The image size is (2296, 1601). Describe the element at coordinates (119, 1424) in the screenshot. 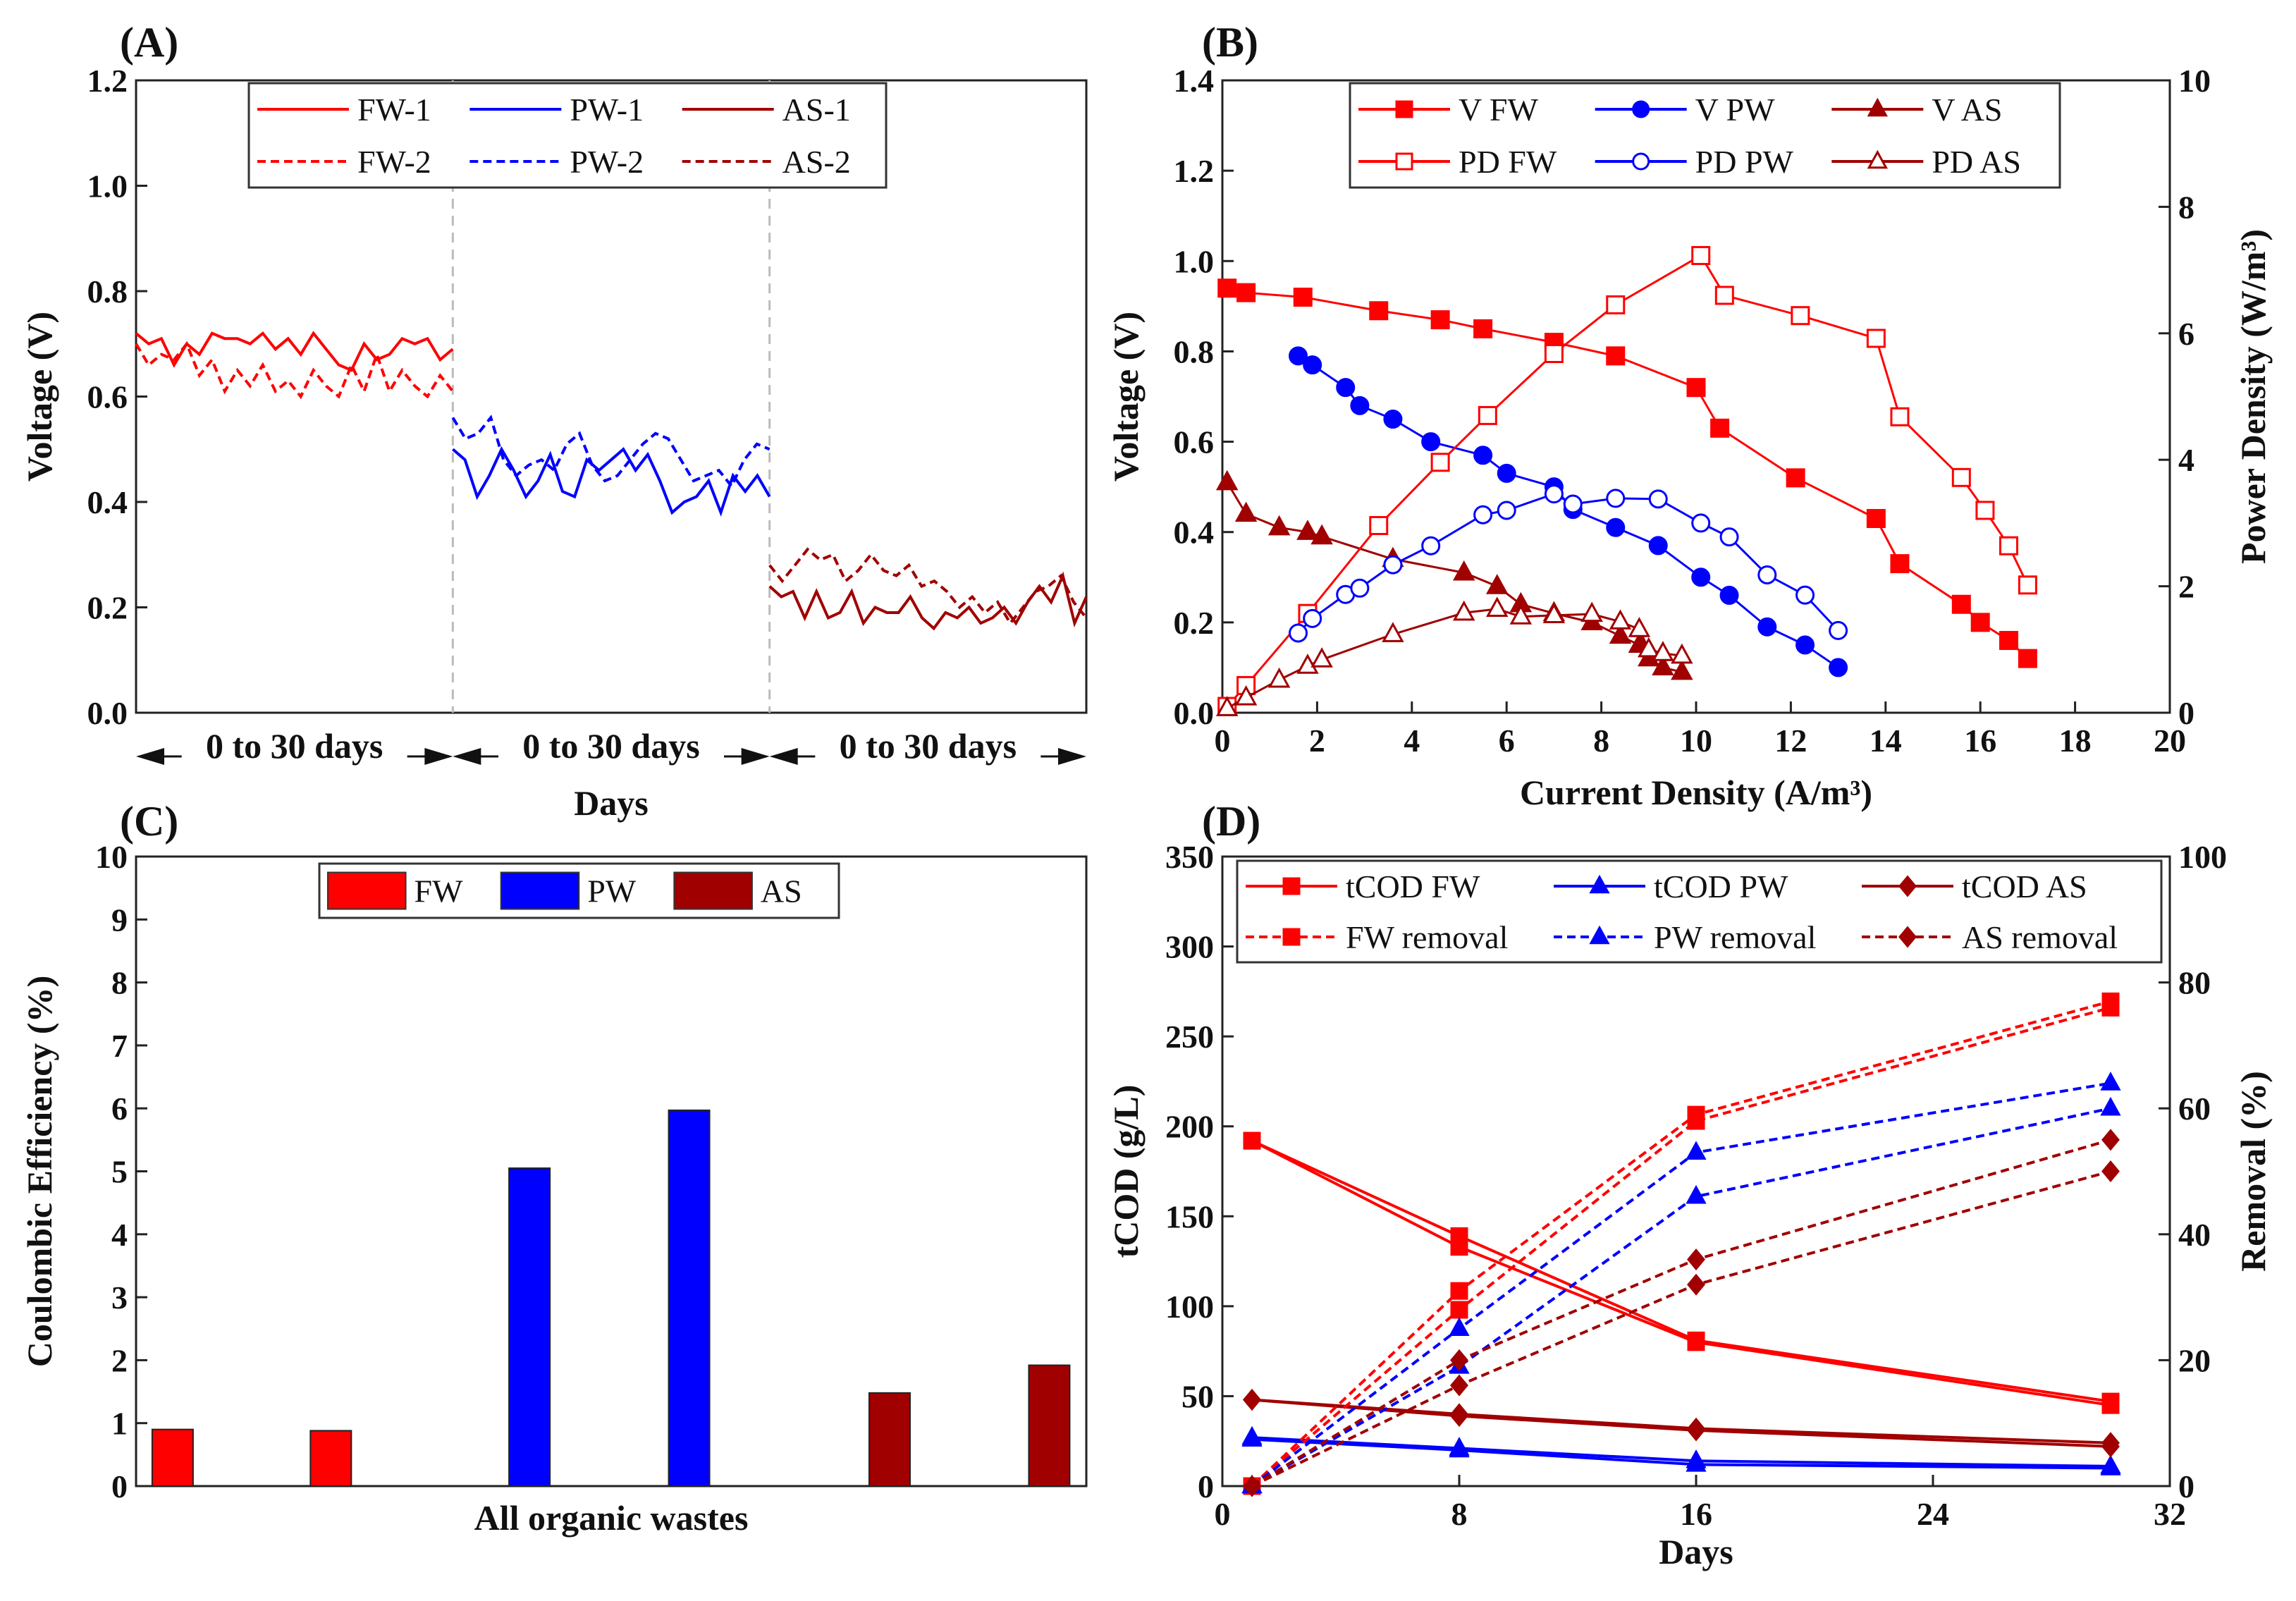

I see `y-tick-label: 1` at that location.